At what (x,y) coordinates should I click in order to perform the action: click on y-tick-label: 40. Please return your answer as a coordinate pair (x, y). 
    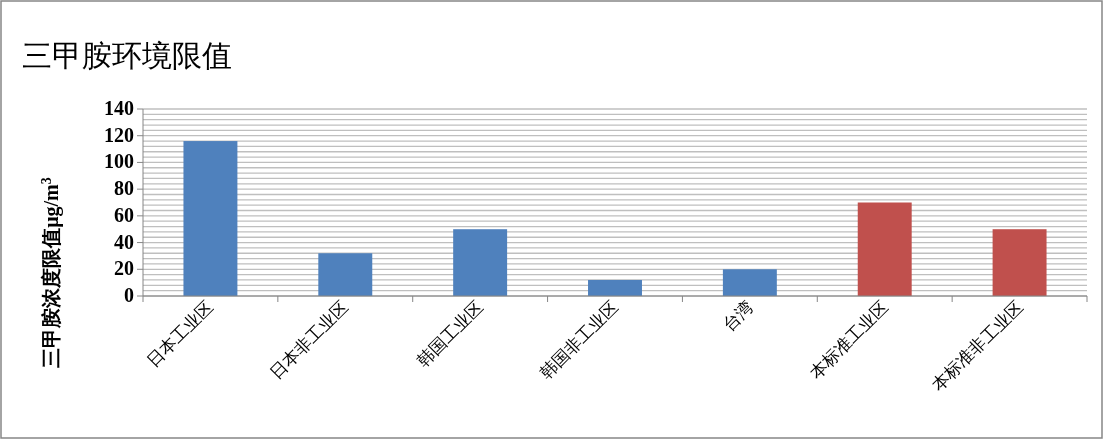
    Looking at the image, I should click on (124, 241).